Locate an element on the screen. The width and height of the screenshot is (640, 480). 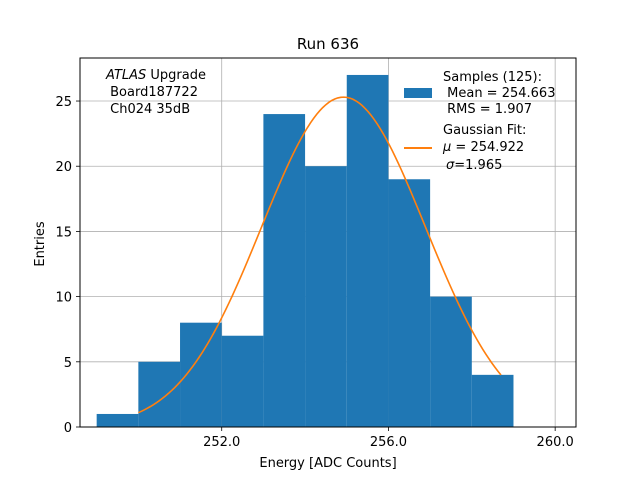
legend-mu-symbol: μ is located at coordinates (446, 147).